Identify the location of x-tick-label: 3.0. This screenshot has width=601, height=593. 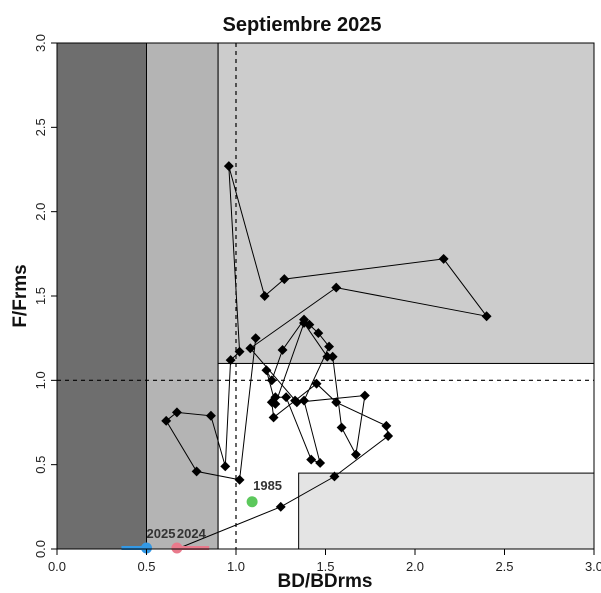
(593, 566).